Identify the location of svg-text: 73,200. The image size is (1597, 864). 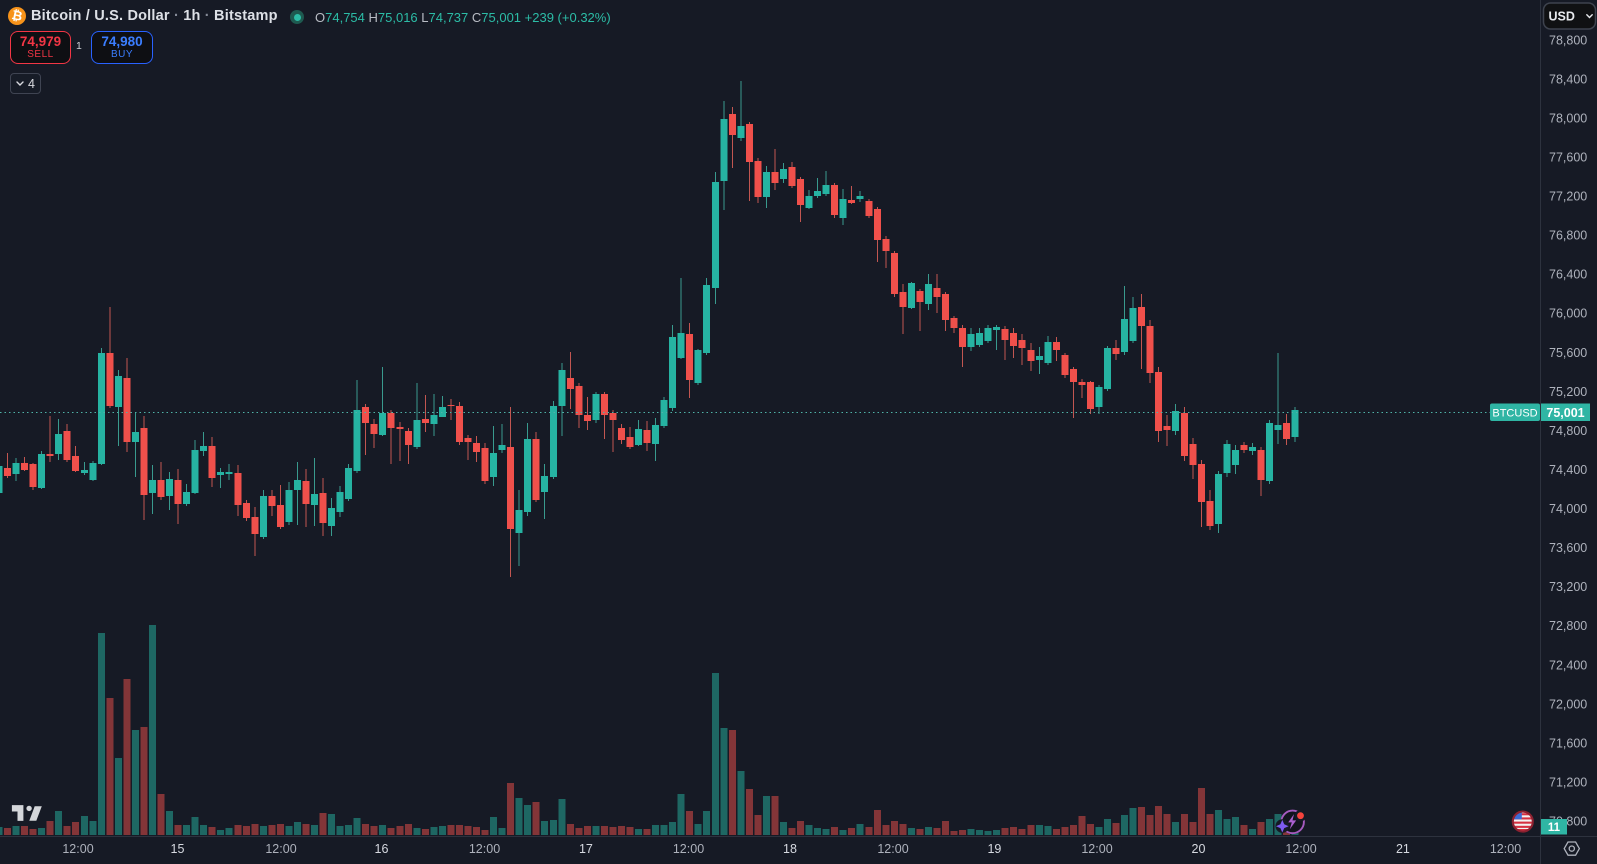
(1568, 587).